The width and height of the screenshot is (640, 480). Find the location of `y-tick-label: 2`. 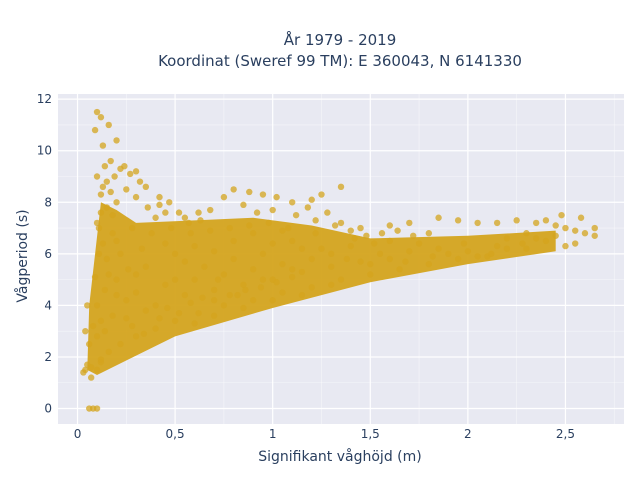

y-tick-label: 2 is located at coordinates (48, 357).